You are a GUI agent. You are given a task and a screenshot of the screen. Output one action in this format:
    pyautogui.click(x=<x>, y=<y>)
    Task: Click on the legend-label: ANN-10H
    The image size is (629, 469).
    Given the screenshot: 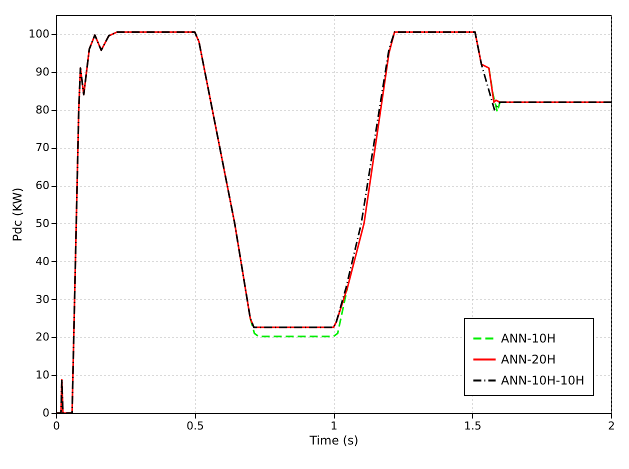 What is the action you would take?
    pyautogui.click(x=528, y=339)
    